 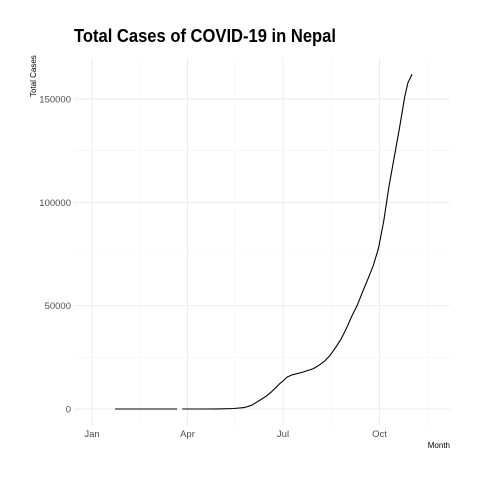 I want to click on x-tick-label: Apr, so click(x=187, y=434).